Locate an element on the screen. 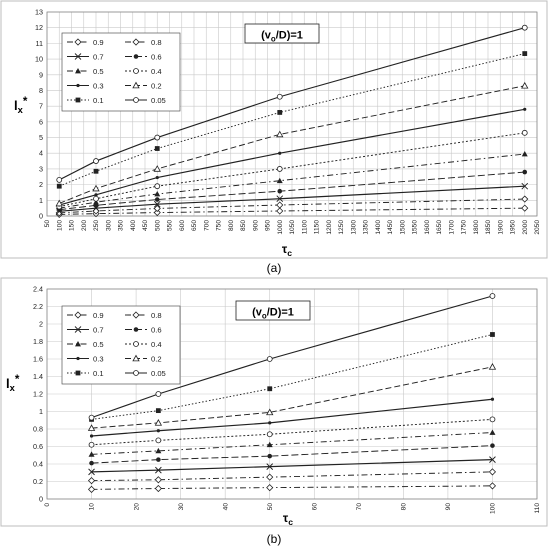  panel-a-legend-marker-0.1 is located at coordinates (78, 100).